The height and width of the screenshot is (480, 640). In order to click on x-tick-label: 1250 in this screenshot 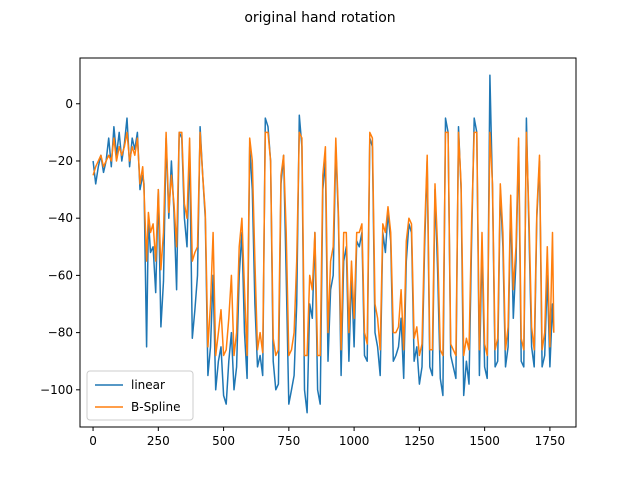, I will do `click(419, 441)`.